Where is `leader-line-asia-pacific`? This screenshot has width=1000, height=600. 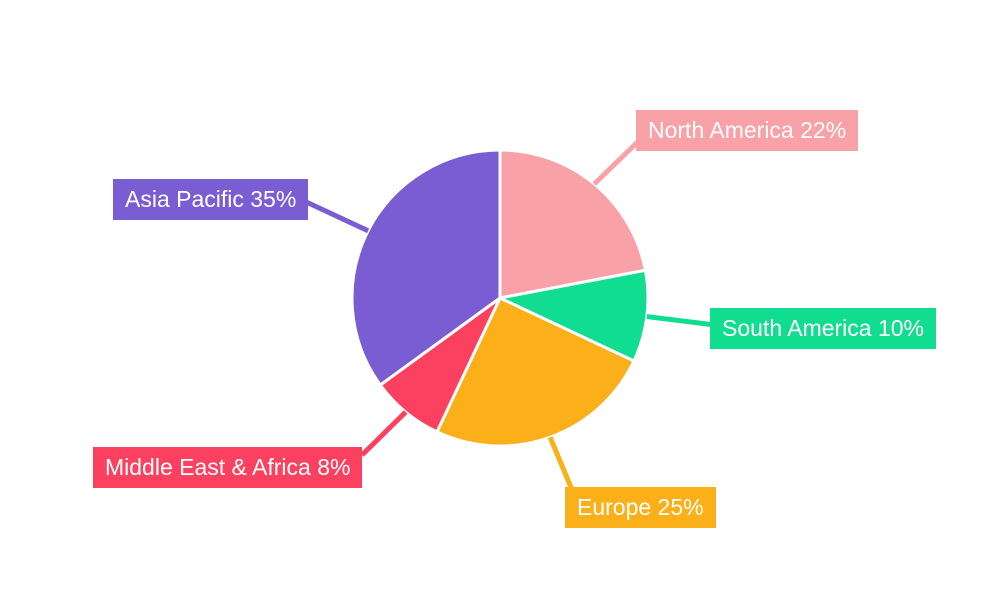
leader-line-asia-pacific is located at coordinates (335, 215).